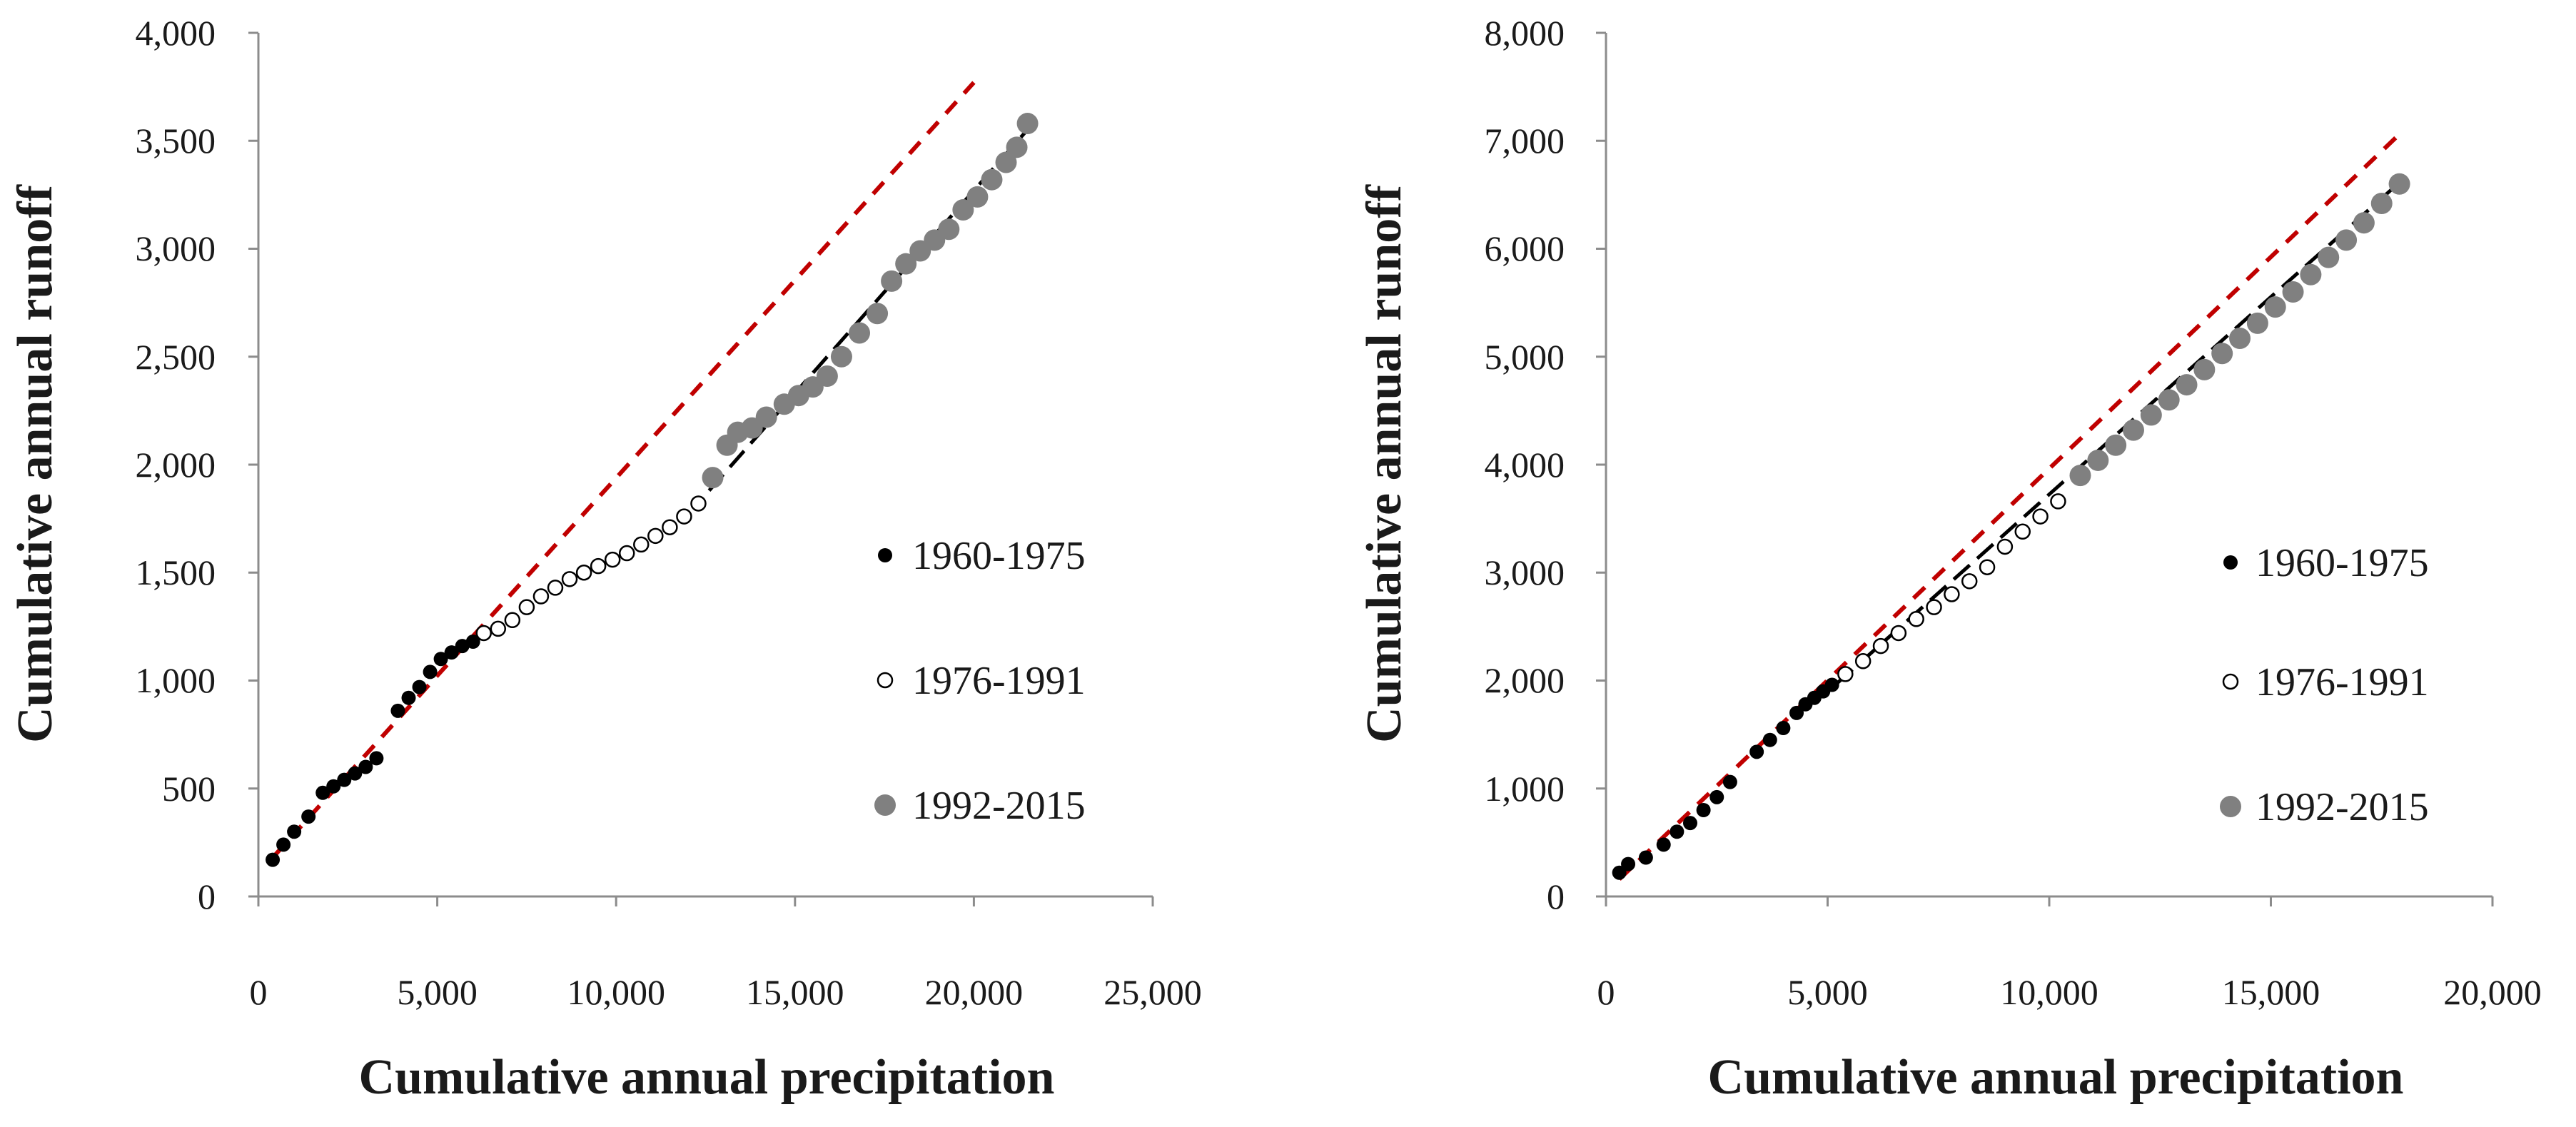 The width and height of the screenshot is (2576, 1127). I want to click on right-fitted-trend-1992-2015-line, so click(2120, 431).